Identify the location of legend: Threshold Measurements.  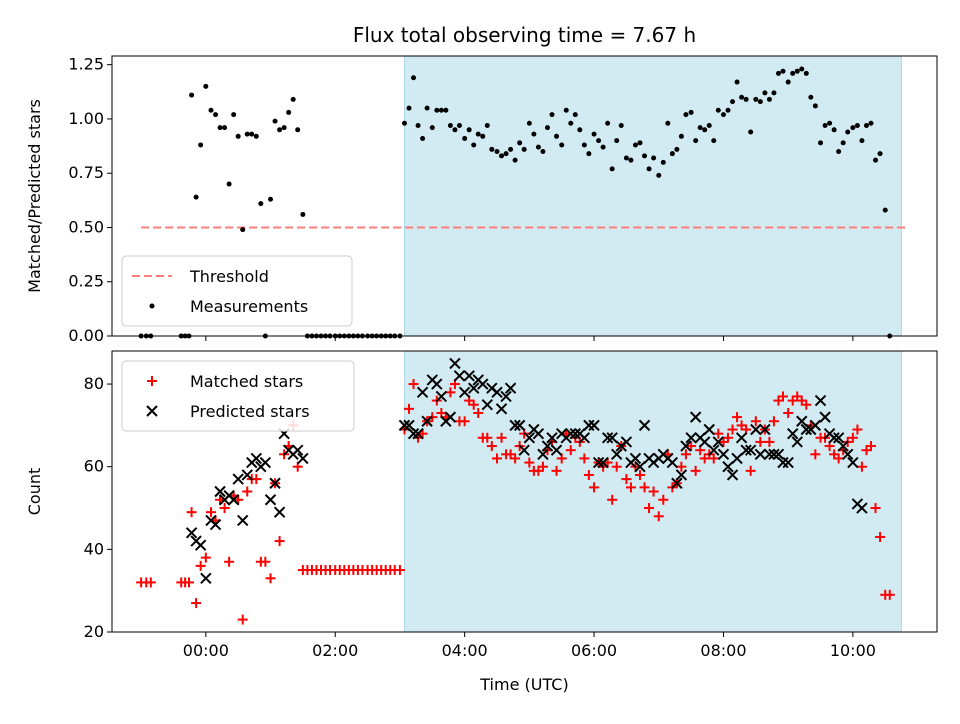
(237, 291).